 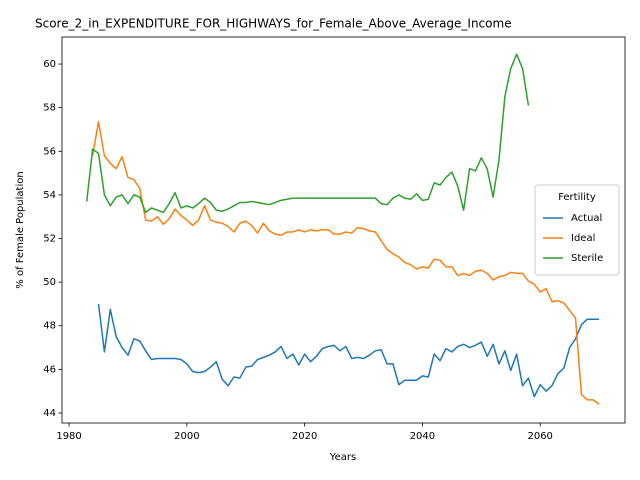 I want to click on x-tick-label: 1980, so click(x=68, y=436).